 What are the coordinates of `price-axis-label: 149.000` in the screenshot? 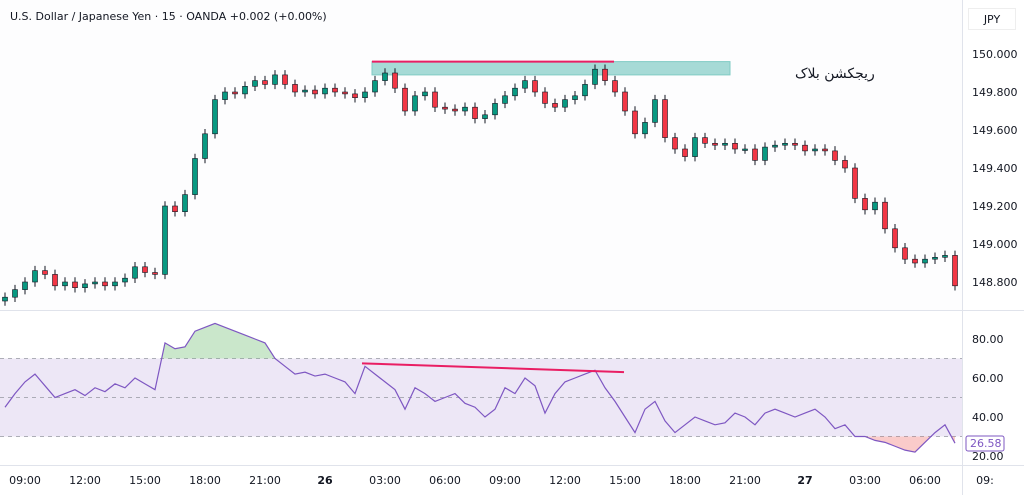 It's located at (995, 244).